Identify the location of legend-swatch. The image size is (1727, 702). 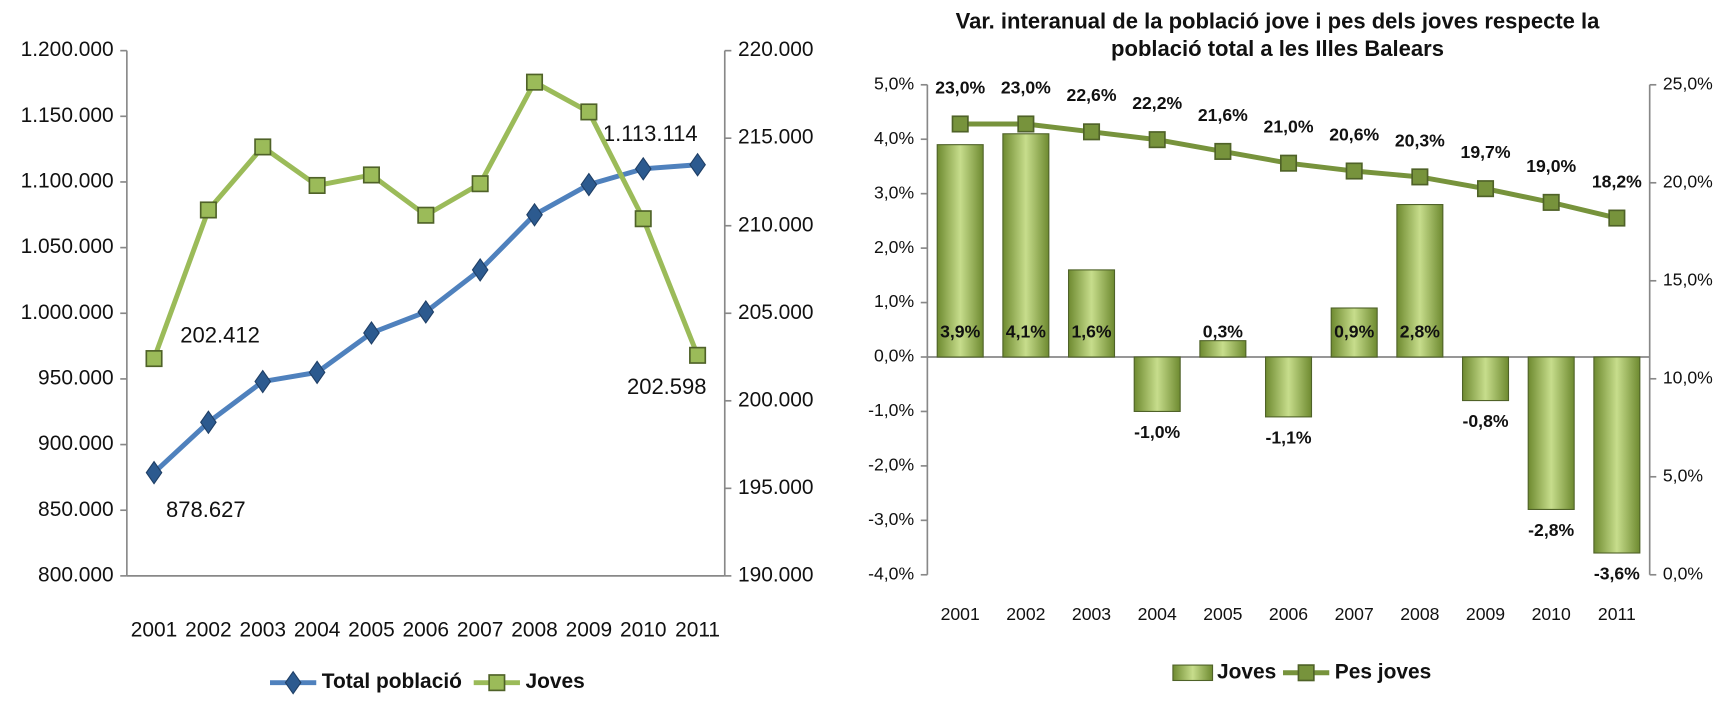
(1193, 673).